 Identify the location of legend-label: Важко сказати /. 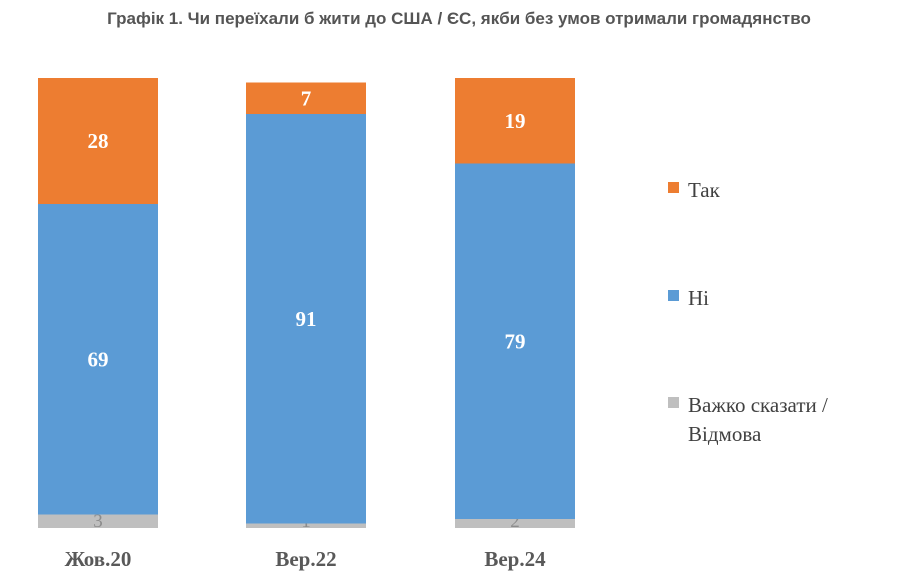
(758, 405).